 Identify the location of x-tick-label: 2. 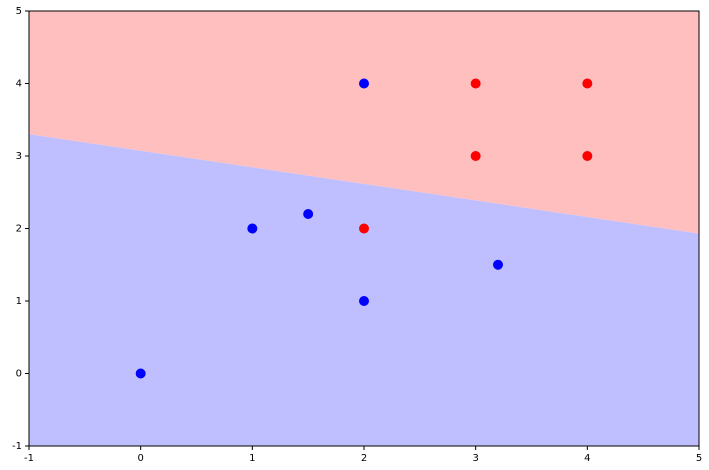
(364, 458).